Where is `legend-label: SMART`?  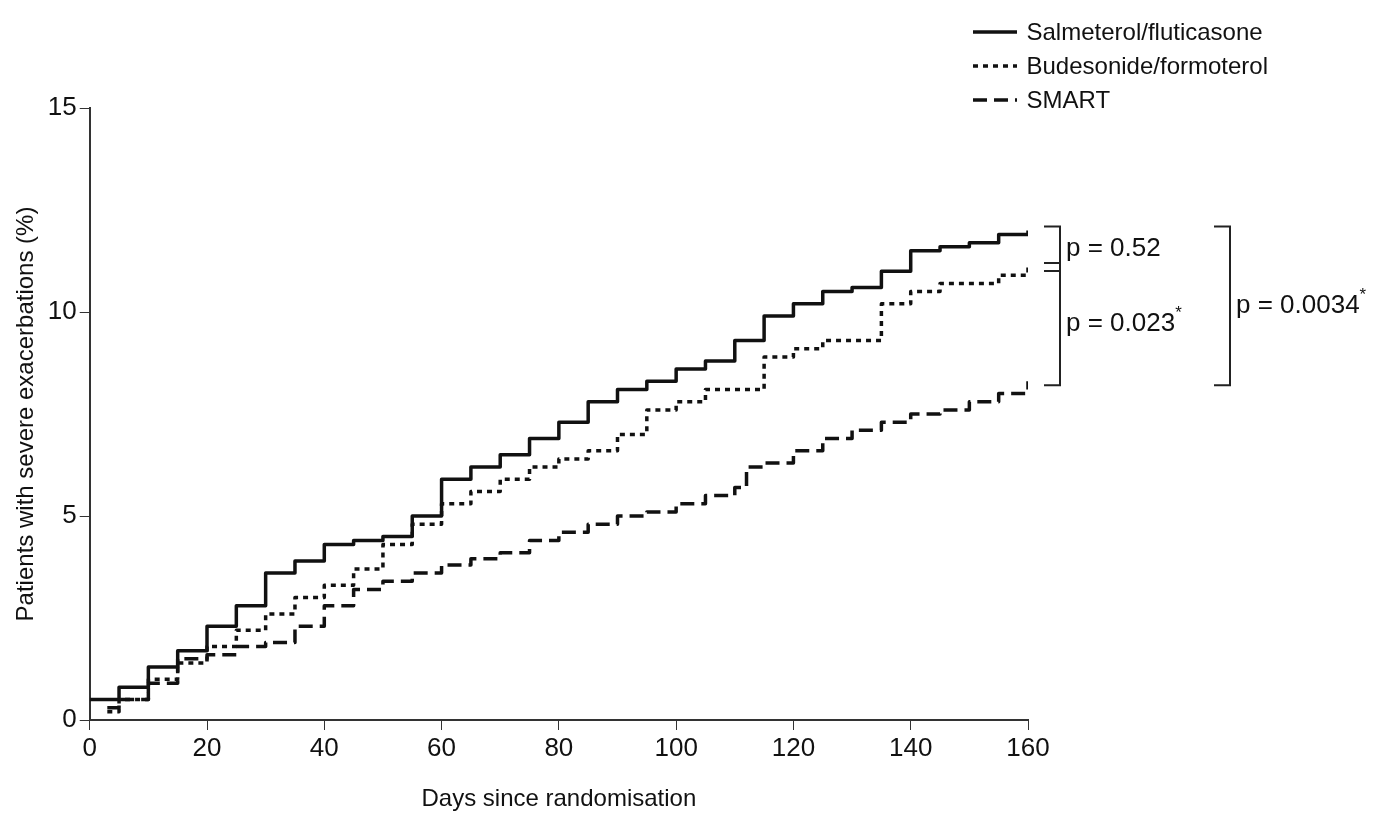 legend-label: SMART is located at coordinates (1068, 100).